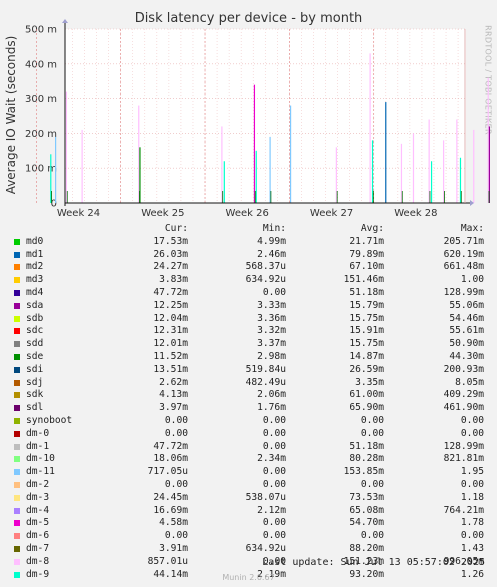 This screenshot has height=587, width=497. What do you see at coordinates (170, 292) in the screenshot?
I see `legend-cur: 47.72m` at bounding box center [170, 292].